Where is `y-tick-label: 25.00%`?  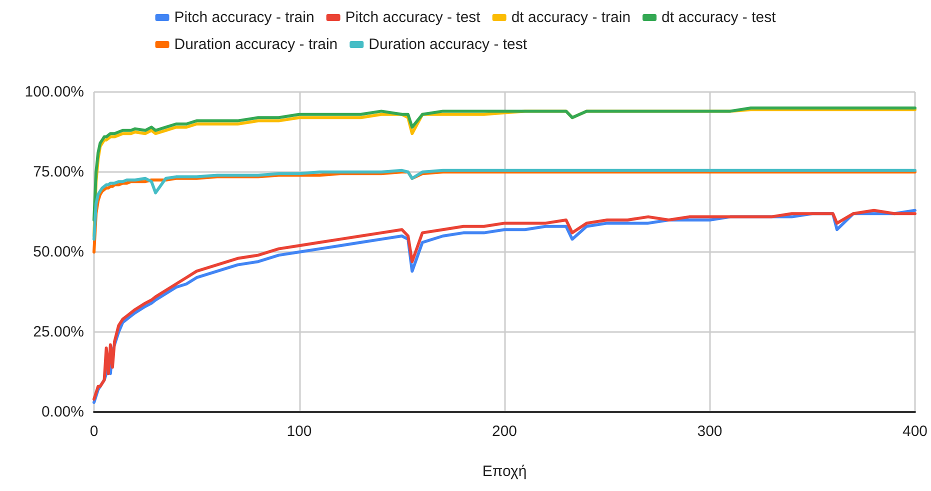
y-tick-label: 25.00% is located at coordinates (58, 332).